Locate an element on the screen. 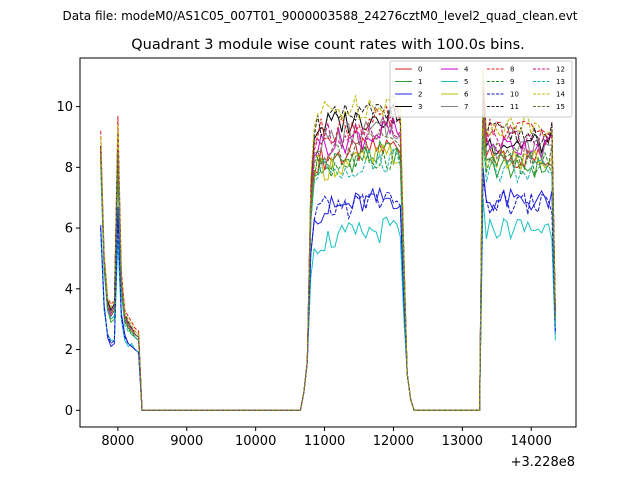 This screenshot has width=640, height=480. legend-label-1: 1 is located at coordinates (420, 82).